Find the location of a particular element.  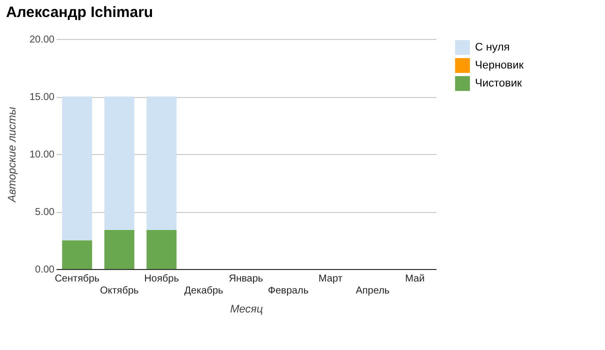

x-axis-title: Месяц is located at coordinates (246, 310).